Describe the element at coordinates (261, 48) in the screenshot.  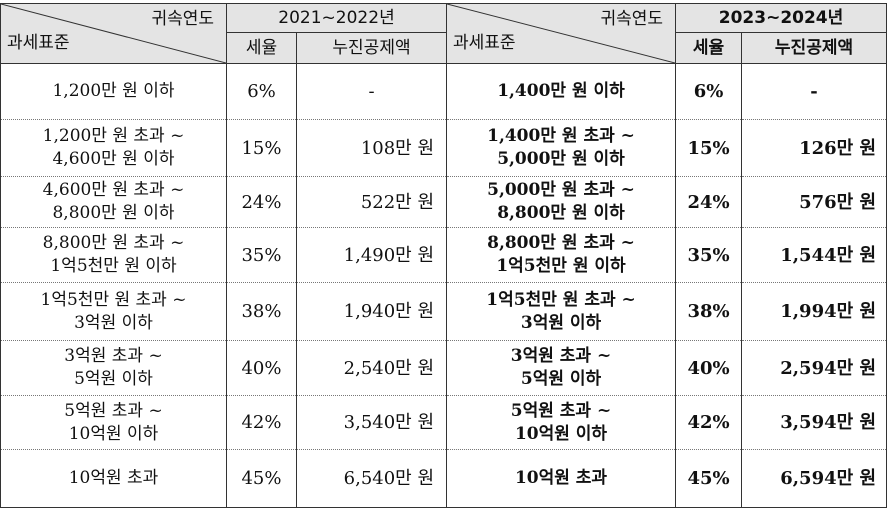
I see `rate-header-a: 세율` at that location.